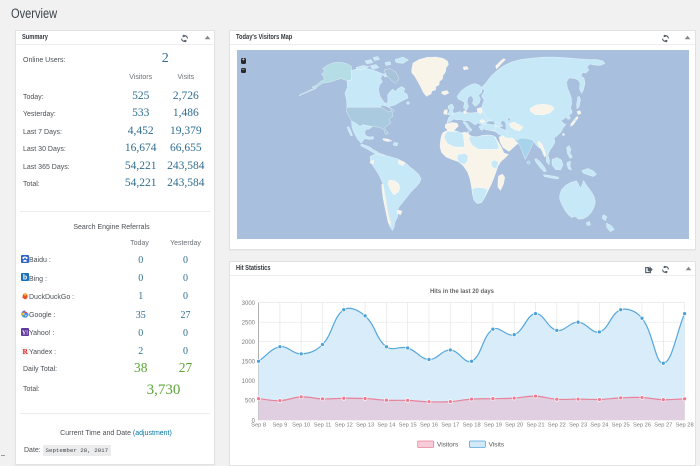 The width and height of the screenshot is (700, 466). Describe the element at coordinates (365, 426) in the screenshot. I see `svg-text: Sep 13` at that location.